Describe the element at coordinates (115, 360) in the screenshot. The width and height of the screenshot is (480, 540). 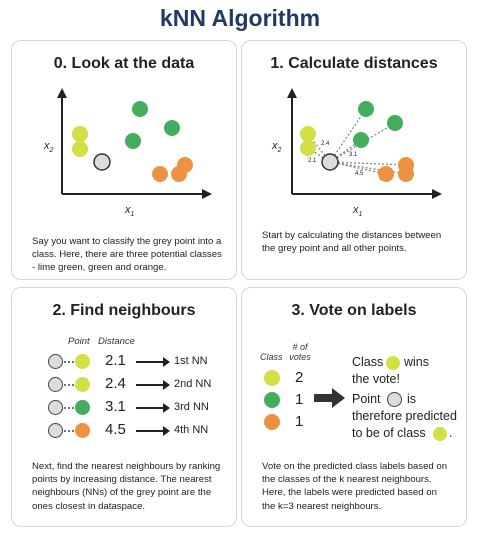
I see `distance-value: 2.1` at that location.